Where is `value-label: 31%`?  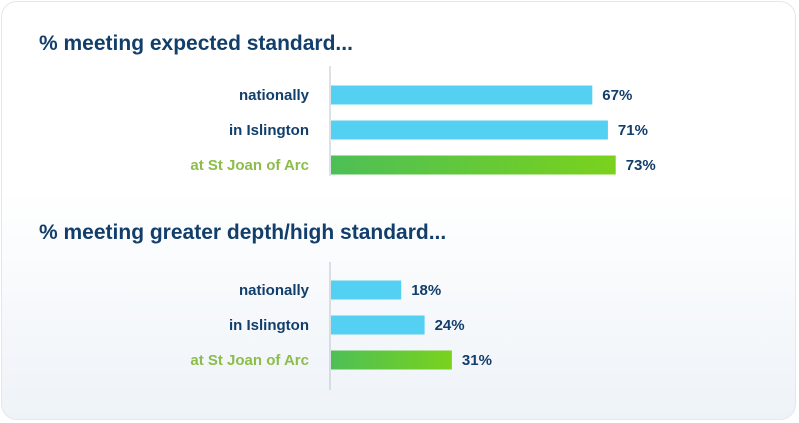 value-label: 31% is located at coordinates (477, 360).